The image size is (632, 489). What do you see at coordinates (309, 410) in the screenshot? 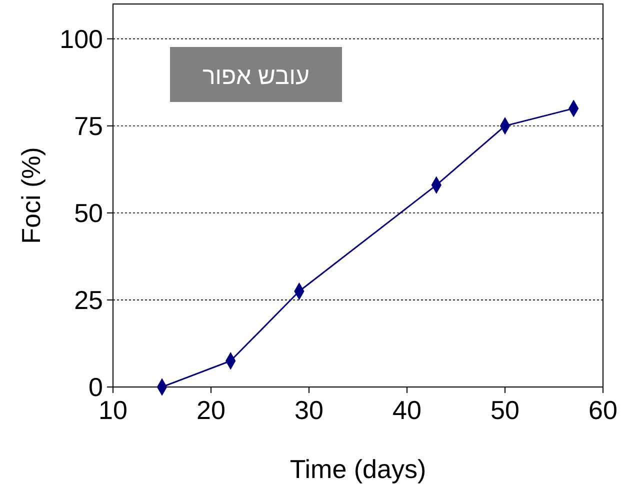
I see `x-tick-label: 30` at bounding box center [309, 410].